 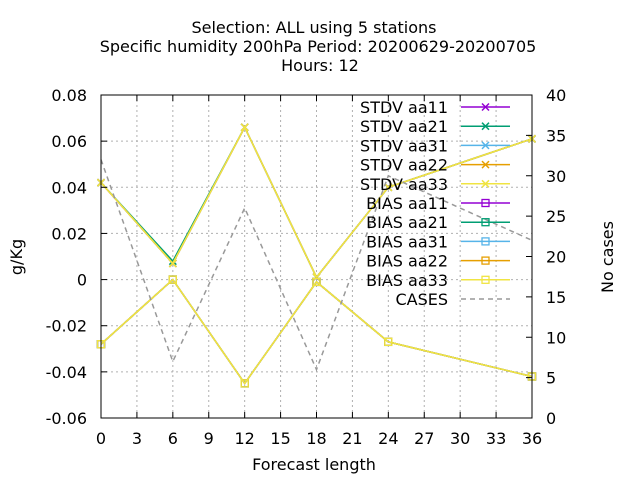 I want to click on y2-tick-label: 0, so click(x=551, y=418).